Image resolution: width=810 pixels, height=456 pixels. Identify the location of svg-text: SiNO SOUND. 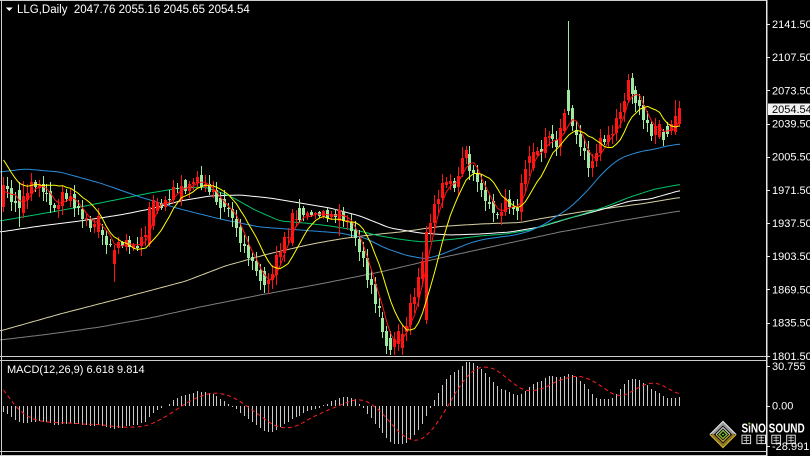
(773, 429).